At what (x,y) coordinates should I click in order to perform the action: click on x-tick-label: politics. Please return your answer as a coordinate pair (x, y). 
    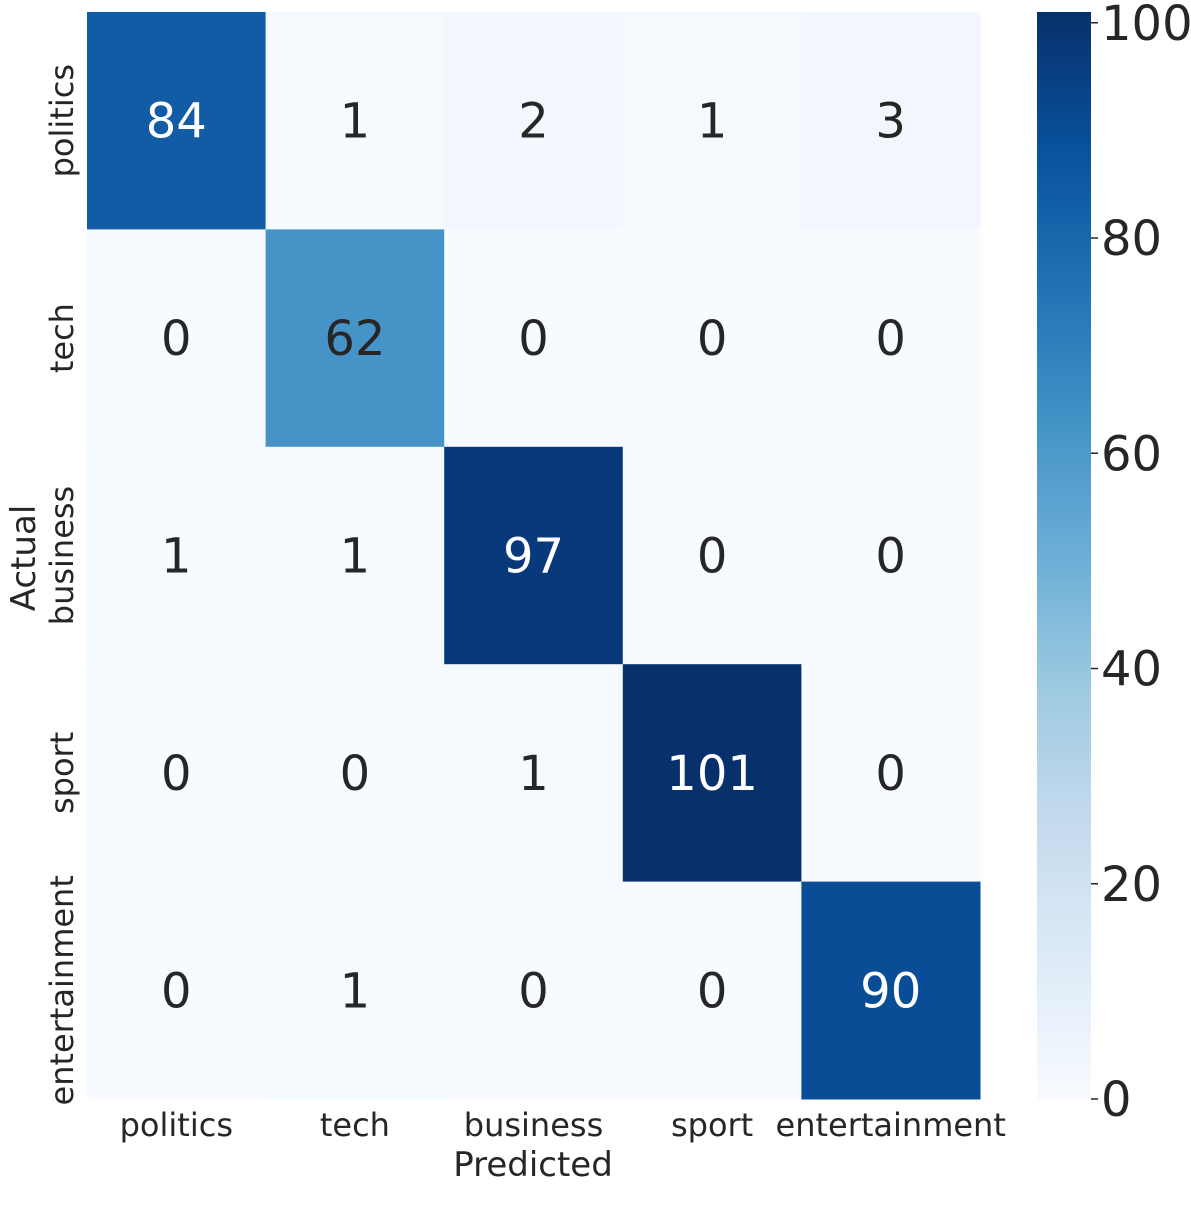
    Looking at the image, I should click on (176, 1125).